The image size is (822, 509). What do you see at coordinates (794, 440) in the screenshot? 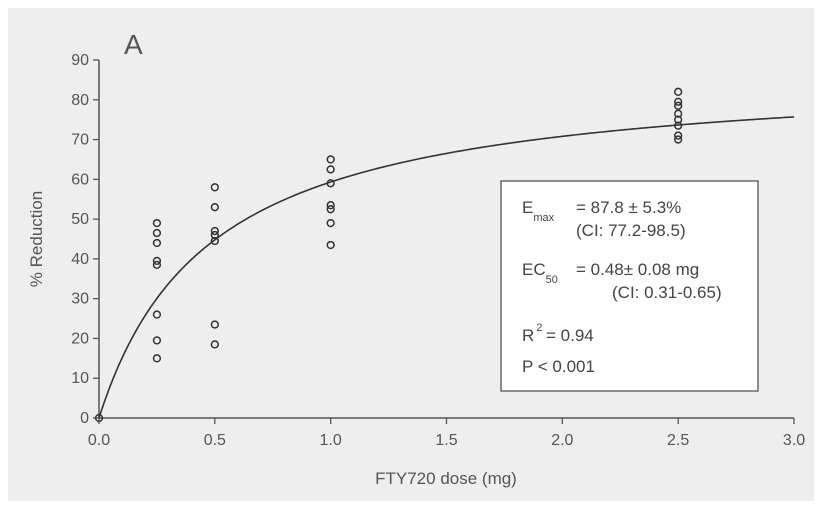
I see `x-tick-label: 3.0` at bounding box center [794, 440].